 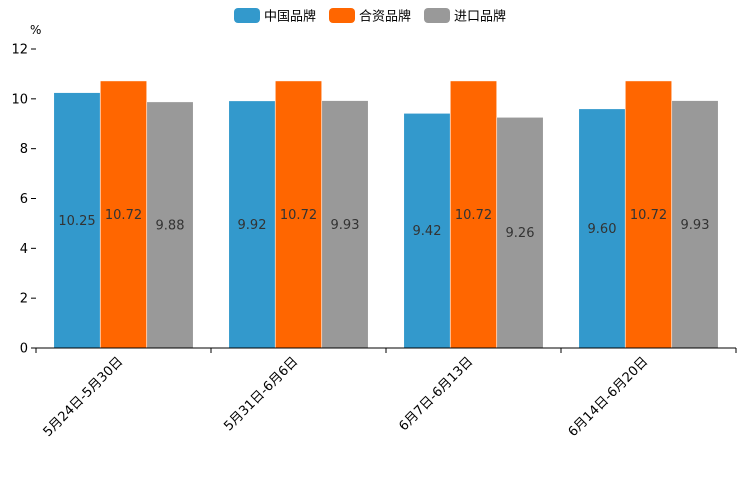 What do you see at coordinates (385, 17) in the screenshot?
I see `legend-label: 合资品牌` at bounding box center [385, 17].